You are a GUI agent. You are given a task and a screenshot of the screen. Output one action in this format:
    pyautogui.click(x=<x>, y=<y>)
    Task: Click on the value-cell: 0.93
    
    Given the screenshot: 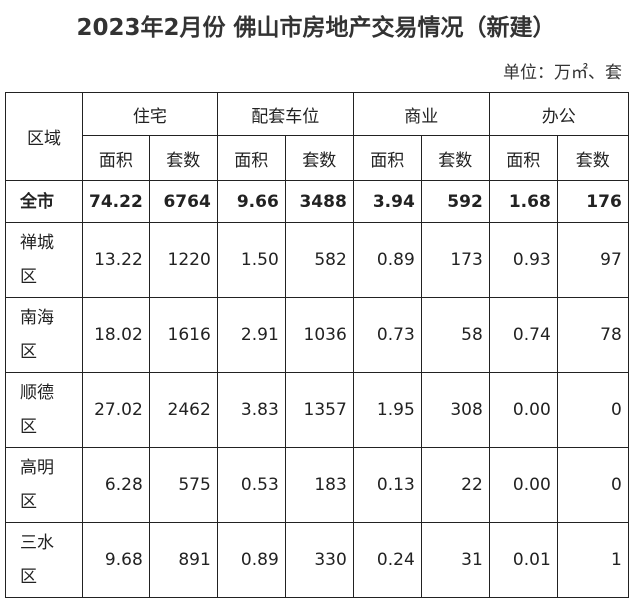 What is the action you would take?
    pyautogui.click(x=523, y=260)
    